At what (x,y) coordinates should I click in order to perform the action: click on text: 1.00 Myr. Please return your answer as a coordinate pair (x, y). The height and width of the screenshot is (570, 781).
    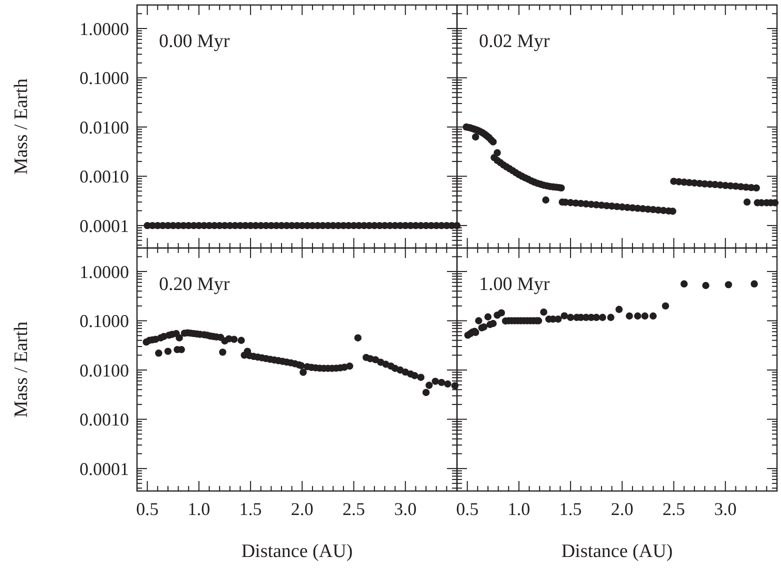
    Looking at the image, I should click on (514, 284).